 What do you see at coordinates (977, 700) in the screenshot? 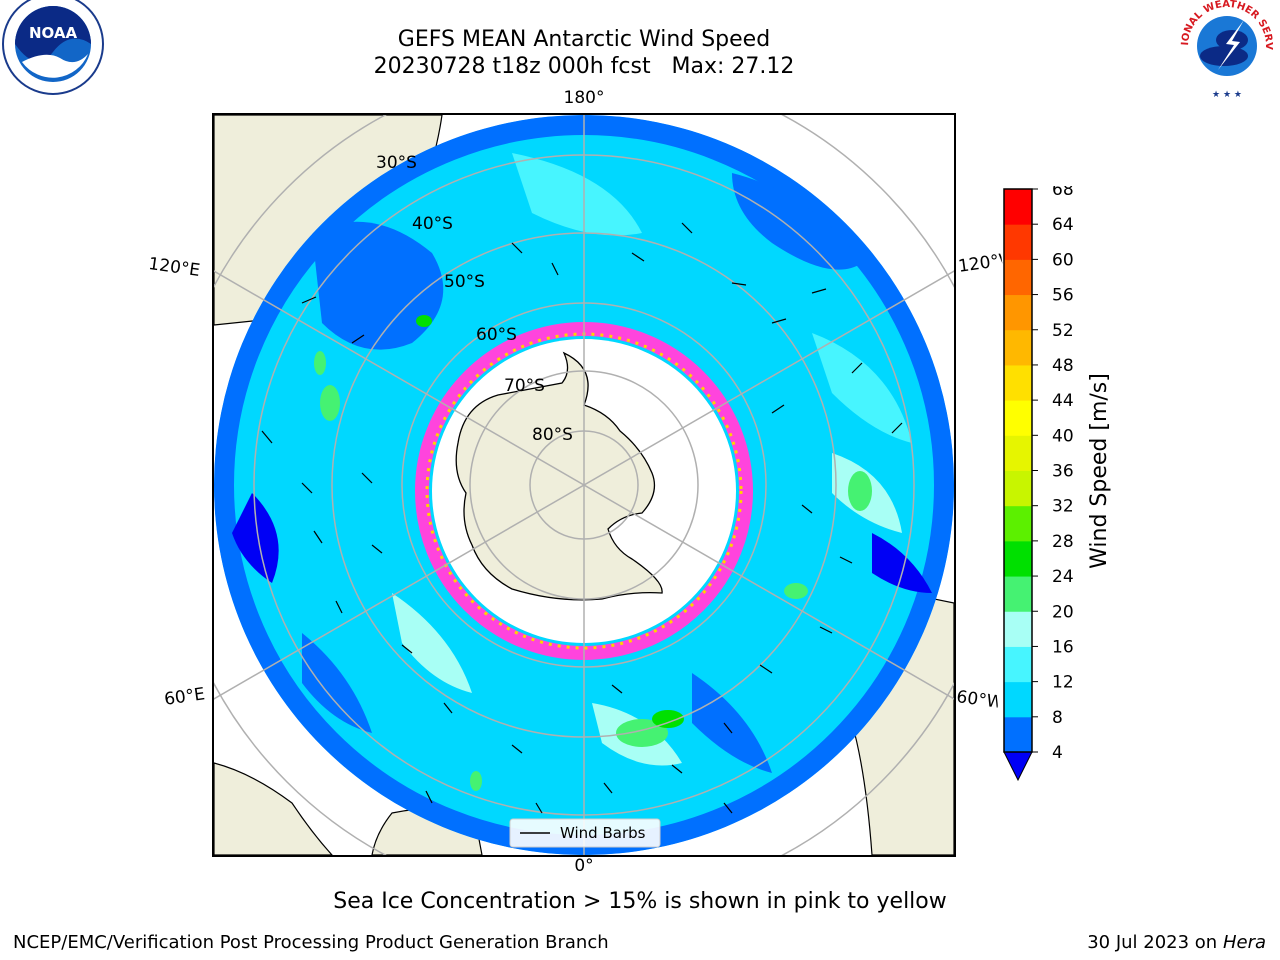
I see `lon-label-60w: 60°W` at bounding box center [977, 700].